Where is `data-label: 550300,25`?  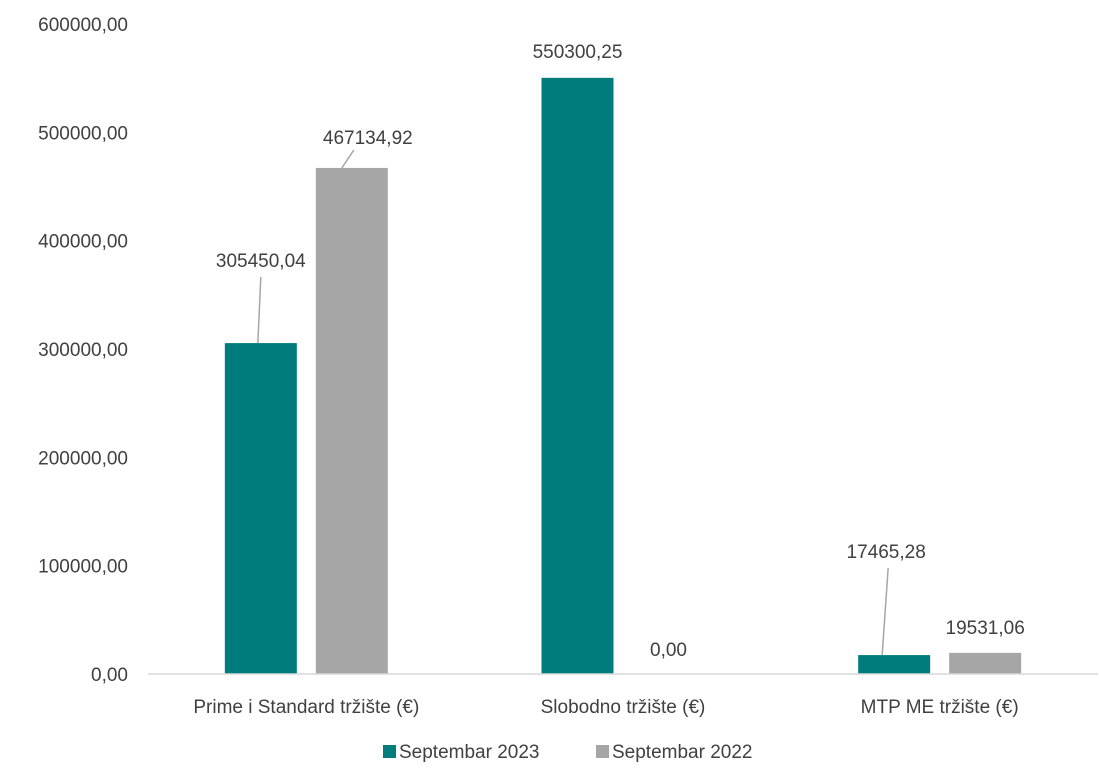
data-label: 550300,25 is located at coordinates (578, 52).